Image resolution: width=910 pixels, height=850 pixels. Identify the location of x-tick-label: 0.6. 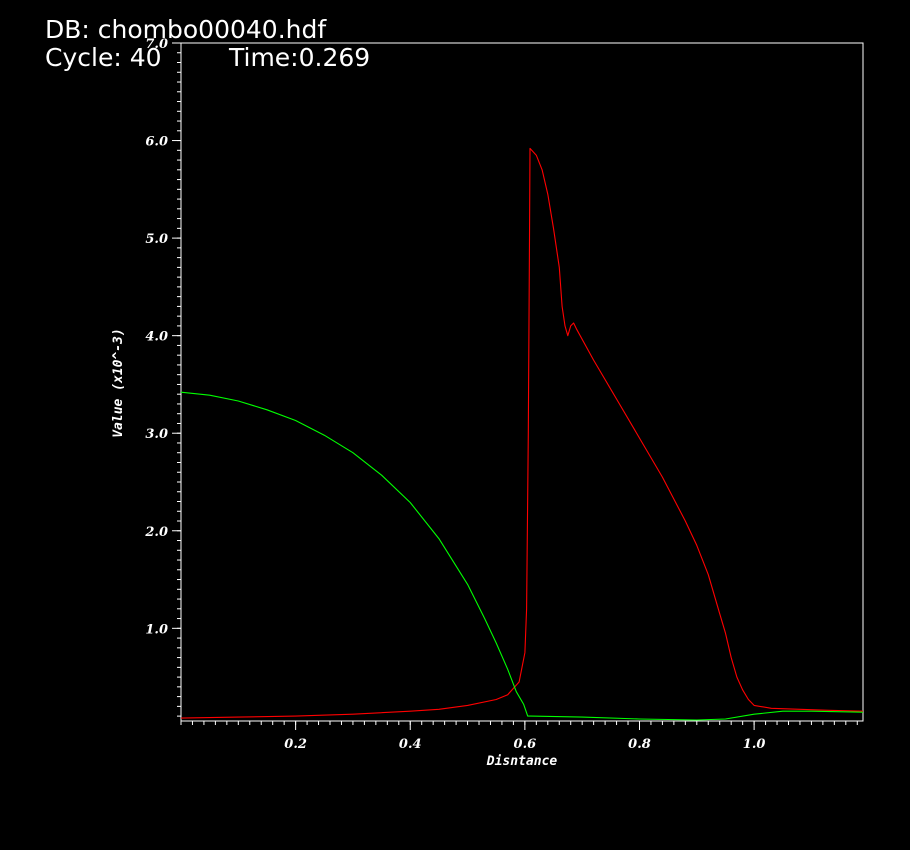
(525, 744).